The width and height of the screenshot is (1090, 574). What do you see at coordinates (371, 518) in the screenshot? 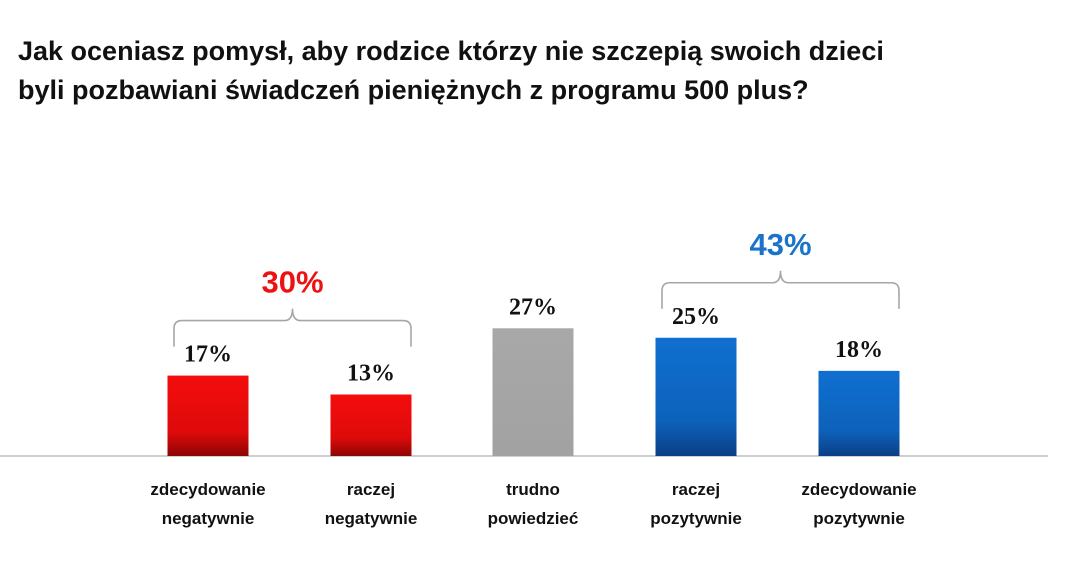
I see `category-label-2-line-2: negatywnie` at bounding box center [371, 518].